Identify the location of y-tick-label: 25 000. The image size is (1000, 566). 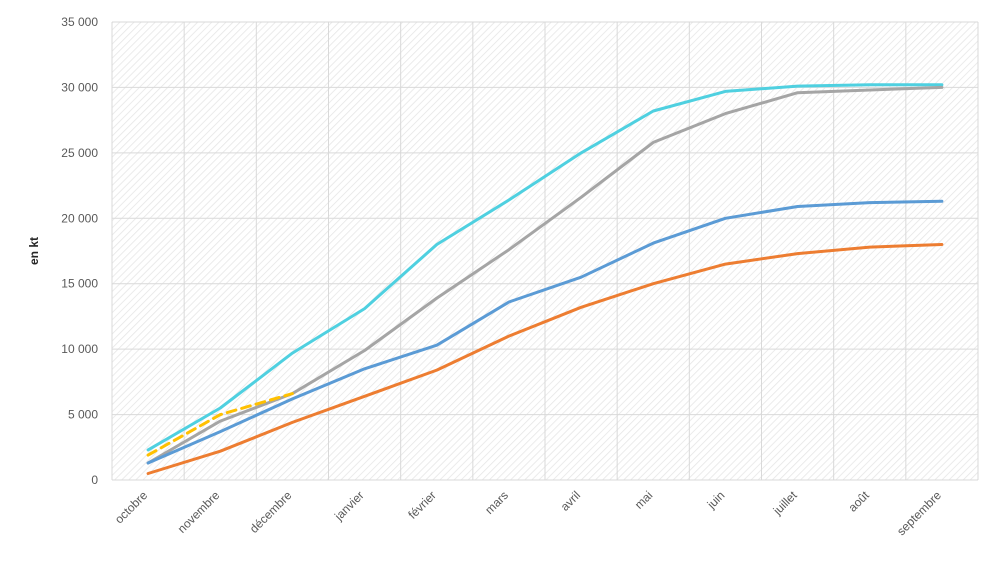
(79, 153).